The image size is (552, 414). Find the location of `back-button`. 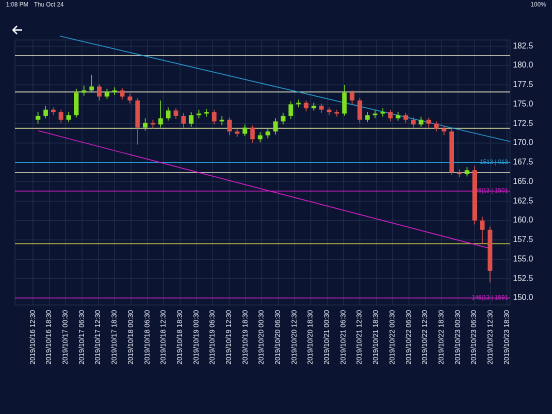

back-button is located at coordinates (17, 30).